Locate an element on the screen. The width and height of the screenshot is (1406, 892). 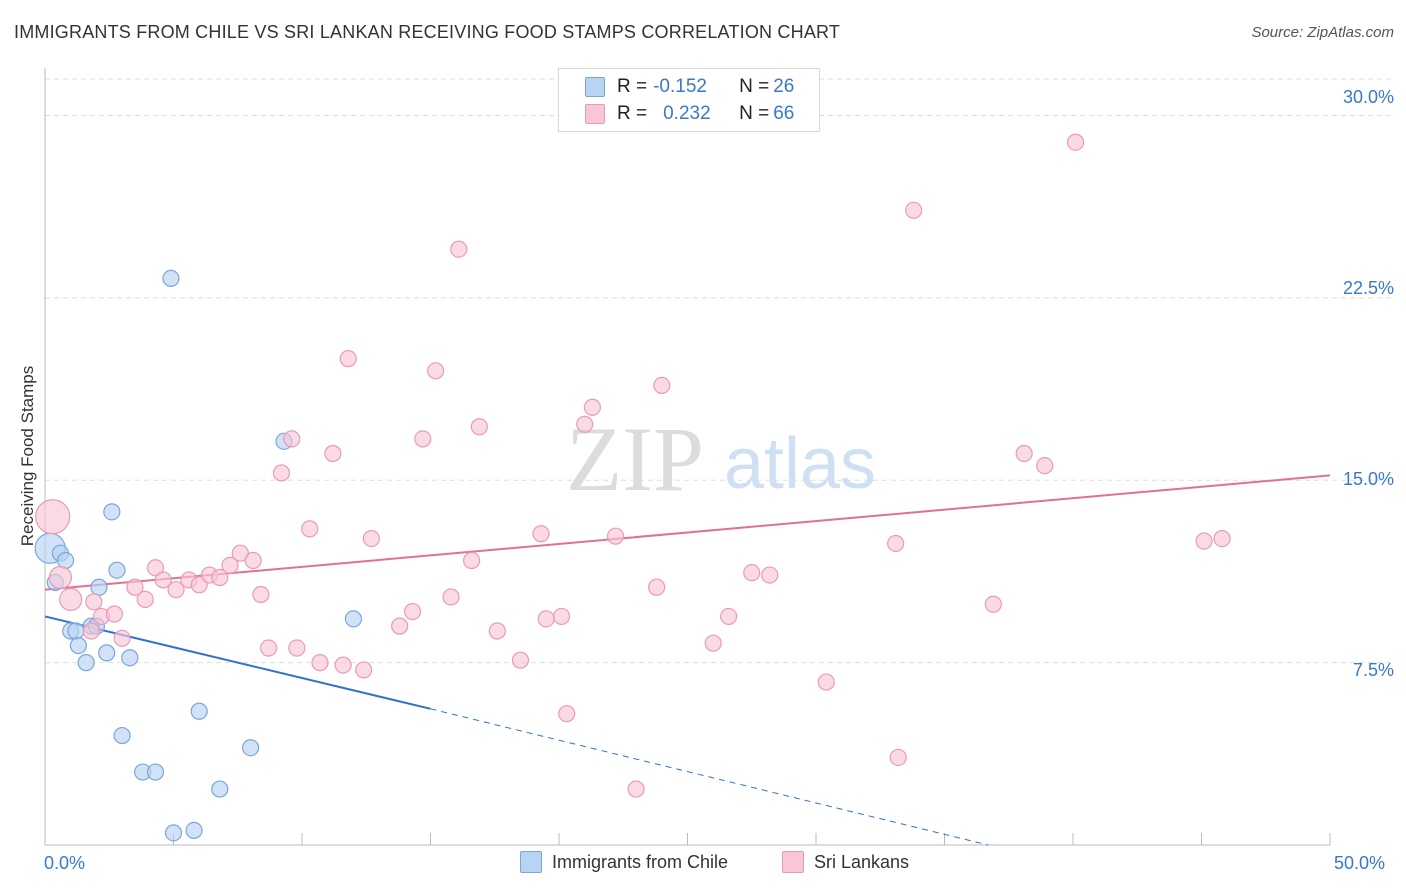
y-tick-label: 15.0% is located at coordinates (1368, 479).